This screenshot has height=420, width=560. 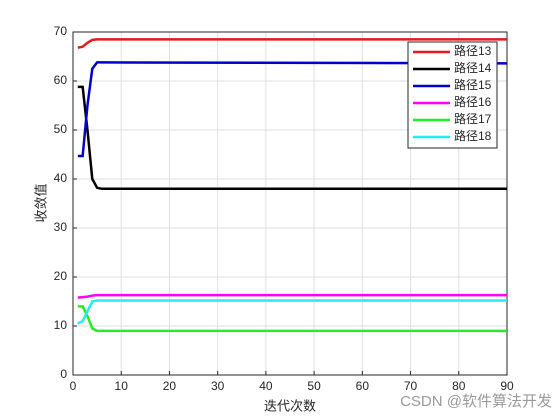 I want to click on y-tick-label: 60, so click(x=61, y=80).